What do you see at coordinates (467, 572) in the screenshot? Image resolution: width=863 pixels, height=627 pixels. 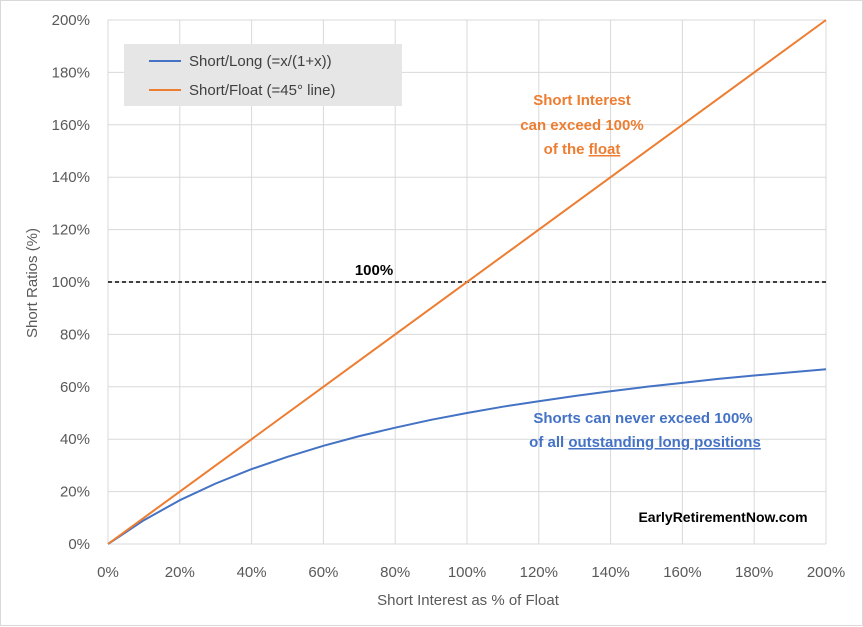 I see `x-tick-label: 100%` at bounding box center [467, 572].